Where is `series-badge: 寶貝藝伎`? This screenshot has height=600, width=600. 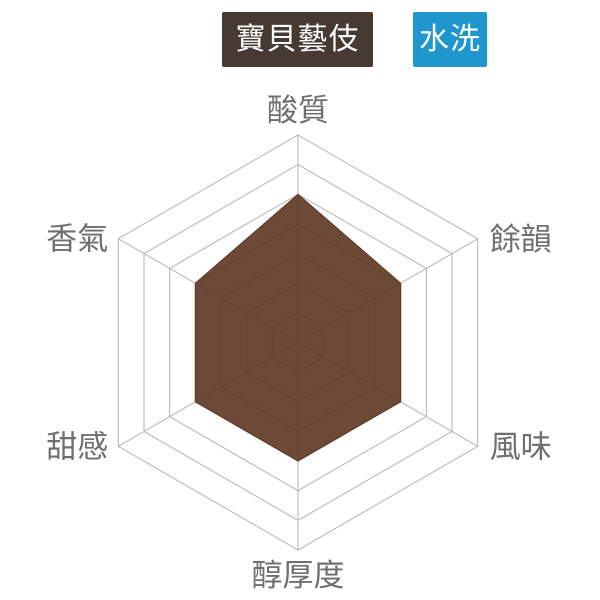 series-badge: 寶貝藝伎 is located at coordinates (297, 39).